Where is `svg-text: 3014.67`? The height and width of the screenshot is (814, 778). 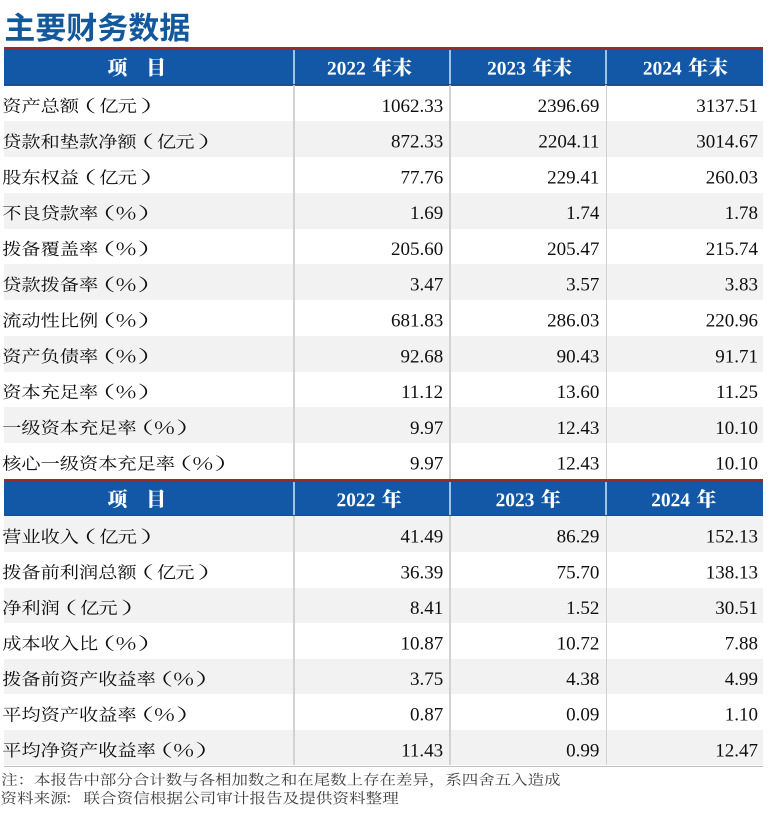 svg-text: 3014.67 is located at coordinates (727, 142).